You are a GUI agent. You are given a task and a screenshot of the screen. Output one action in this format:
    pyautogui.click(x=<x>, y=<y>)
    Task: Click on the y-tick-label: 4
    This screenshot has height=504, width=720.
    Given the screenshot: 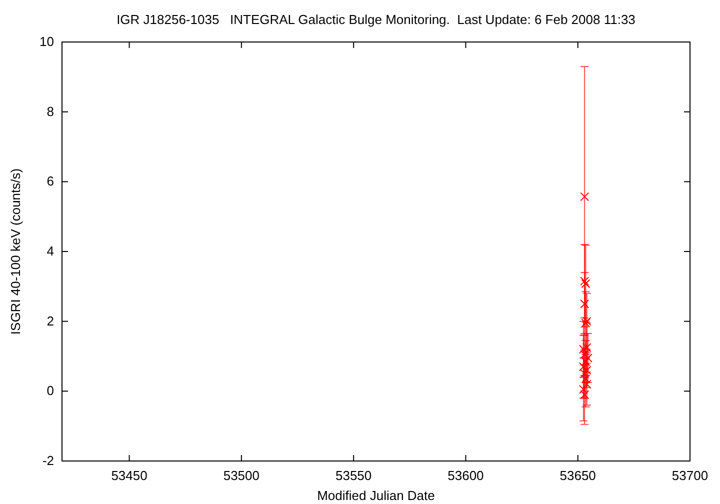 What is the action you would take?
    pyautogui.click(x=50, y=251)
    